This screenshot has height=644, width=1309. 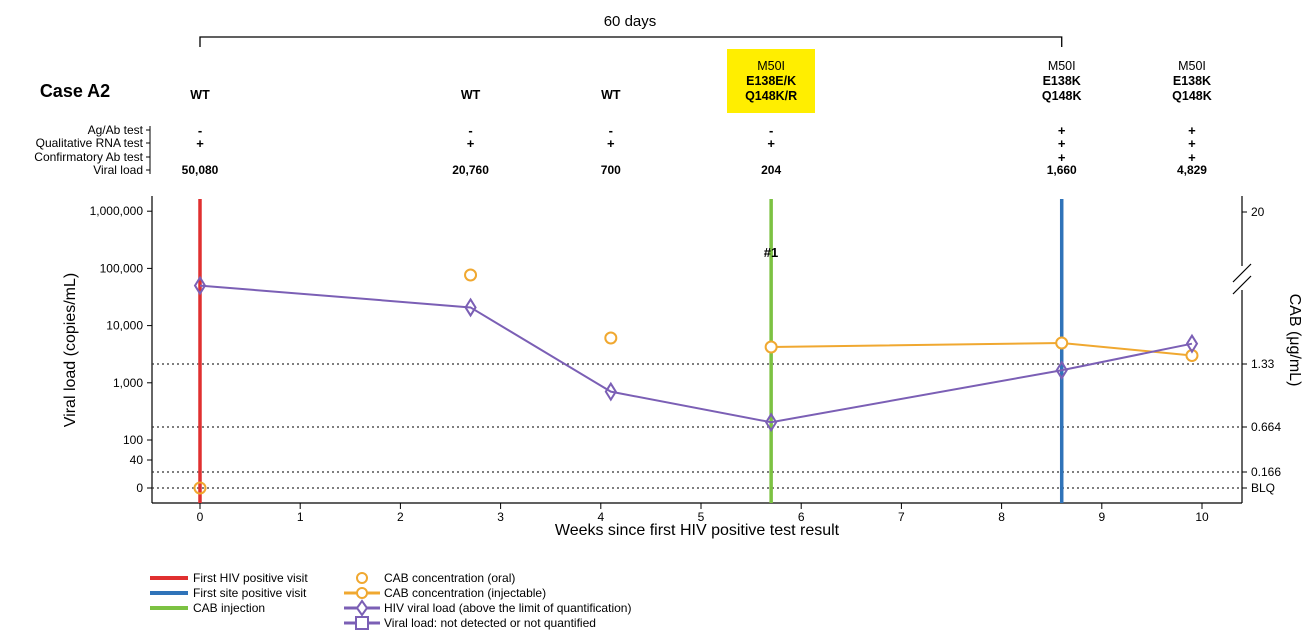 What do you see at coordinates (1263, 364) in the screenshot?
I see `y2-tick-label: 1.33` at bounding box center [1263, 364].